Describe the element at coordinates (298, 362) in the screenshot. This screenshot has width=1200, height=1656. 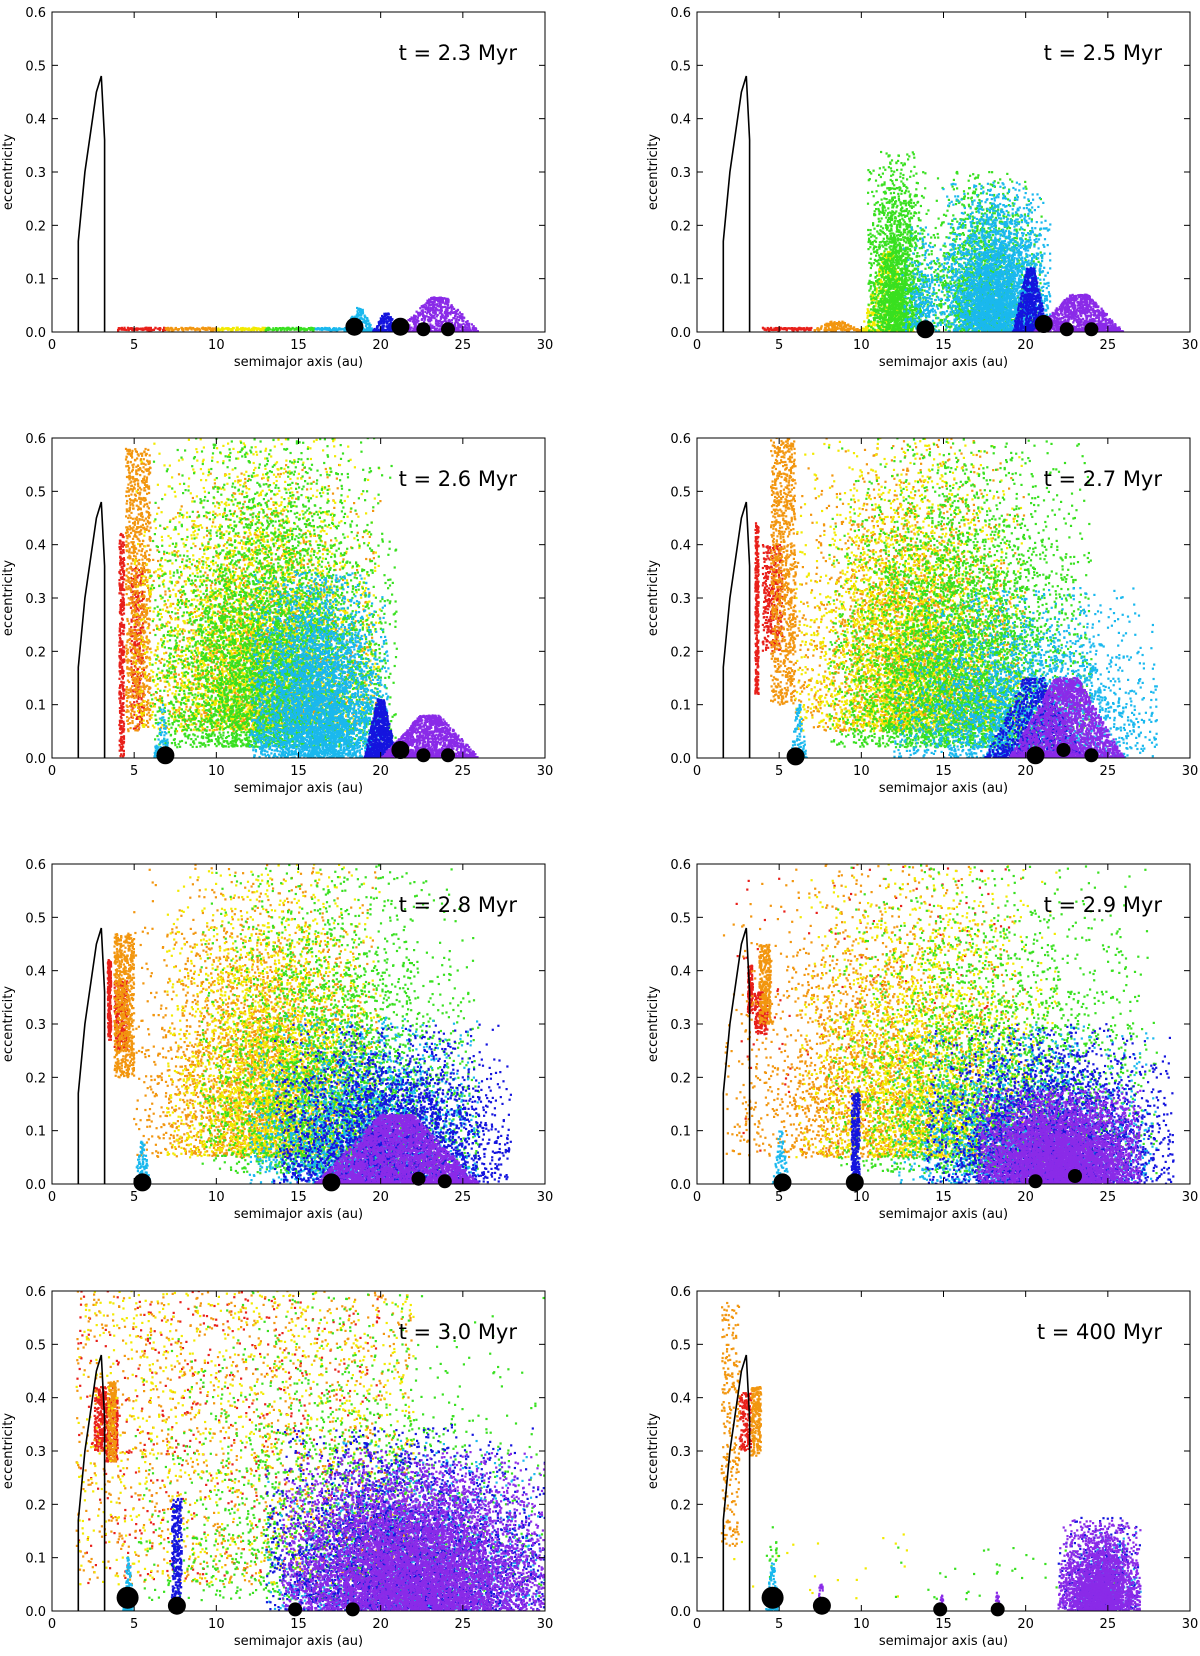
I see `x-axis-label: semimajor axis (au)` at that location.